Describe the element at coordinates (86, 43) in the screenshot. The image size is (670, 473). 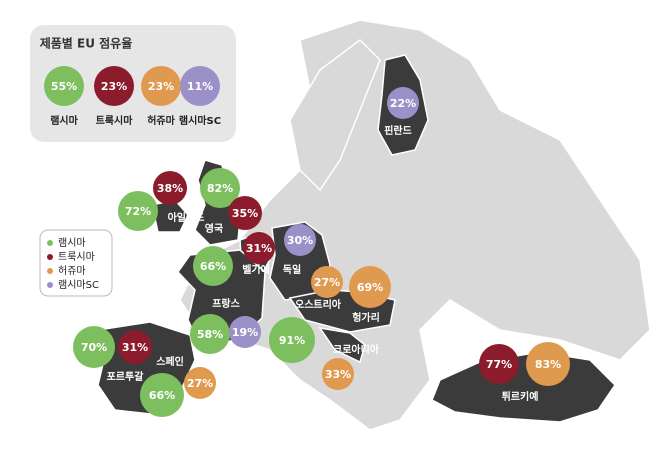
I see `legend-title: 제품별 EU 점유율` at that location.